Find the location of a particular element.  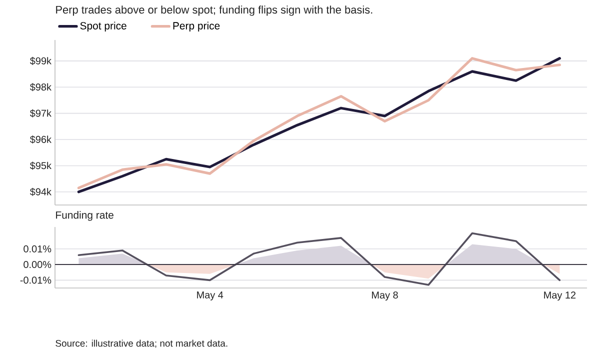

y-tick-label: -0.01% is located at coordinates (36, 280).